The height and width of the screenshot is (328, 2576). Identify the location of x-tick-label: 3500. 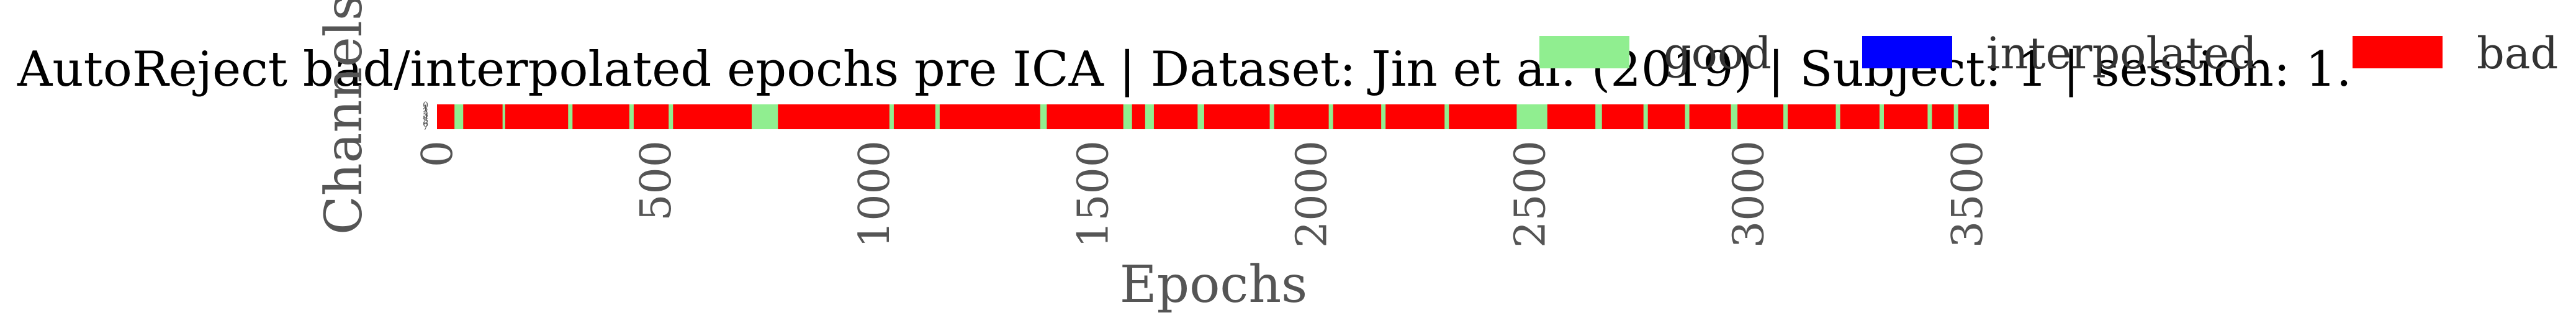
(1968, 194).